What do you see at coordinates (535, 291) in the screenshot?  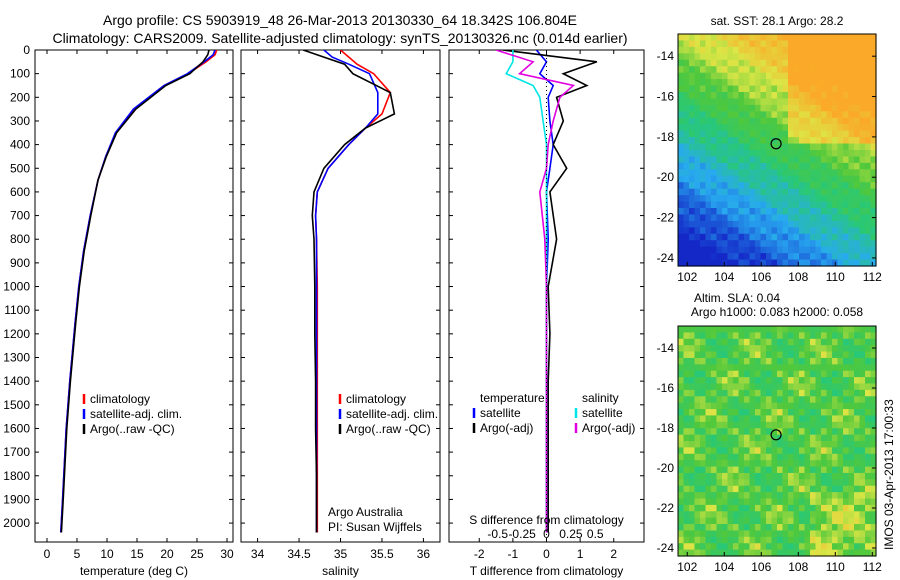 I see `series-line-salinity-argo-adj-` at bounding box center [535, 291].